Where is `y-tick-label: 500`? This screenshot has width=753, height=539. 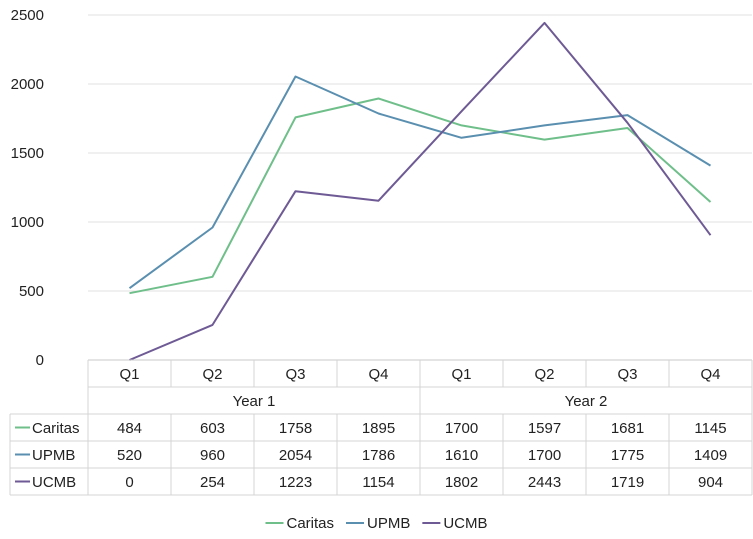 y-tick-label: 500 is located at coordinates (31, 291).